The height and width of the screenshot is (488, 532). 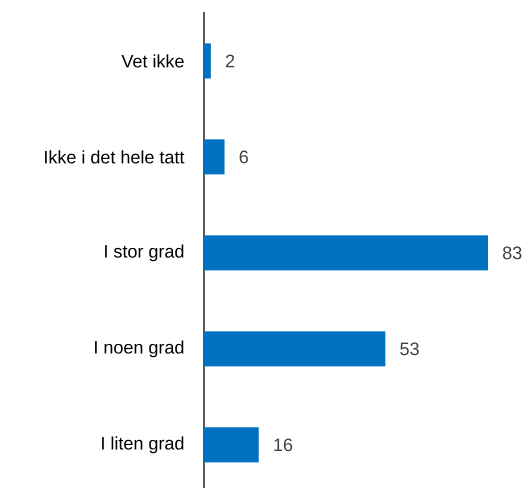 I want to click on data-label: 83, so click(x=512, y=253).